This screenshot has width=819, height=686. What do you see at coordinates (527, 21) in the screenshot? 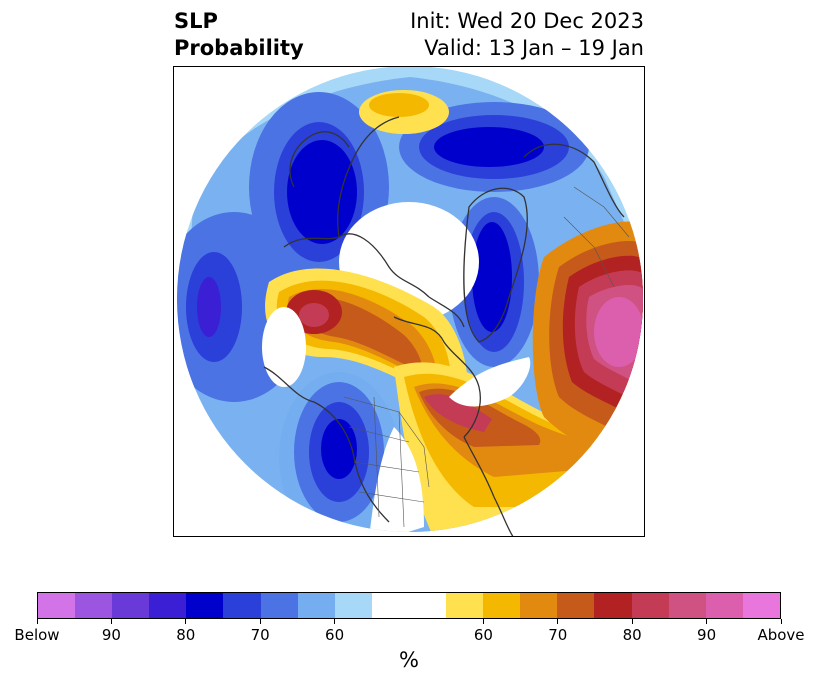
I see `init-date: Init: Wed 20 Dec 2023` at bounding box center [527, 21].